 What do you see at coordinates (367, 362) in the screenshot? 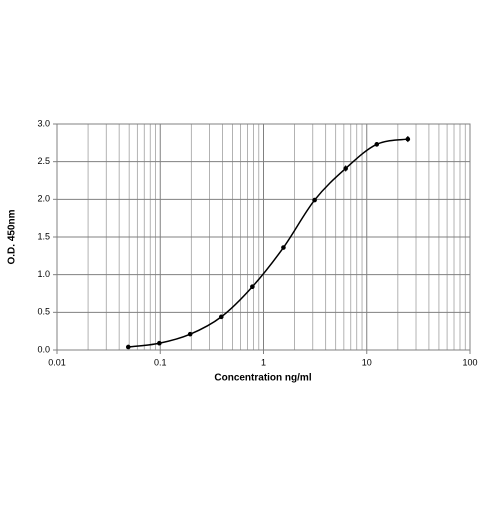
I see `x-tick-label: 10` at bounding box center [367, 362].